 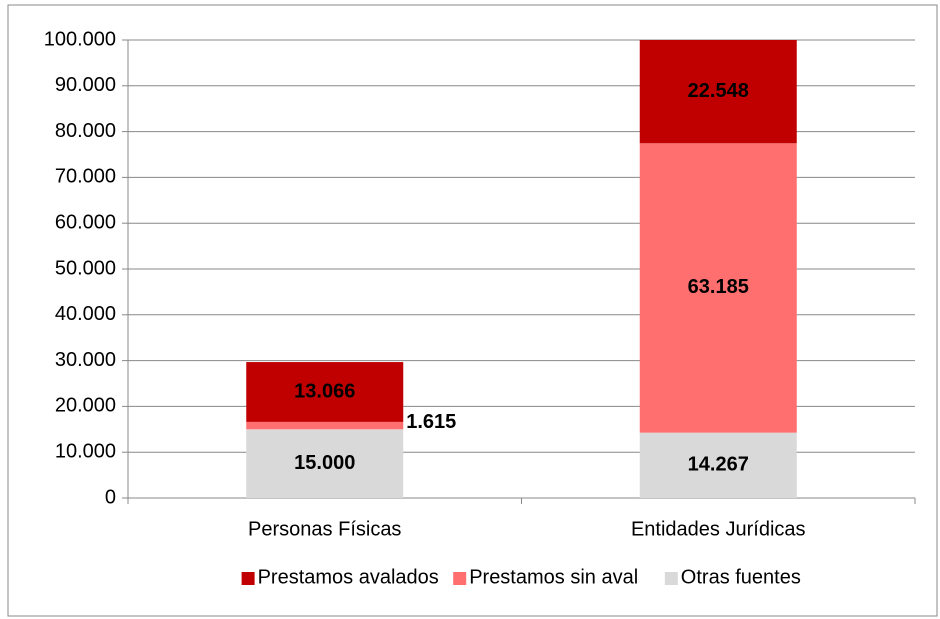 I want to click on y-tick-label: 60.000, so click(x=85, y=222).